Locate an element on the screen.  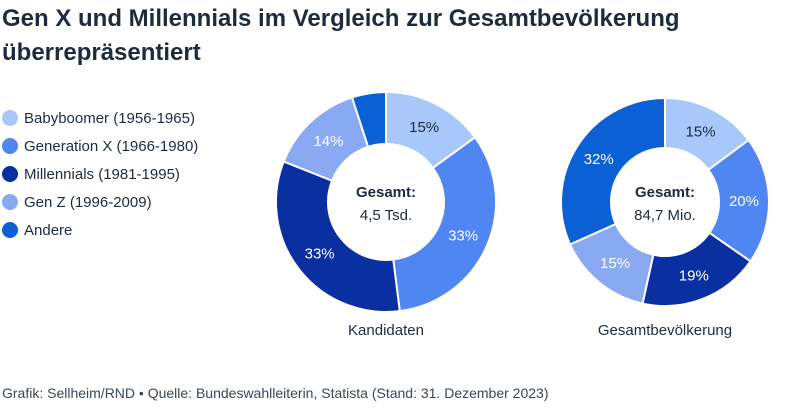
chart-caption: Gesamtbevölkerung is located at coordinates (665, 330).